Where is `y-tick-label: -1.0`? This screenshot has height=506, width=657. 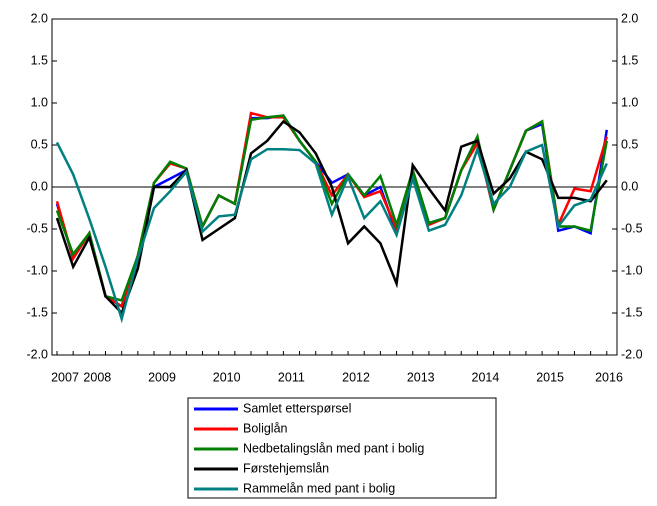 y-tick-label: -1.0 is located at coordinates (37, 270).